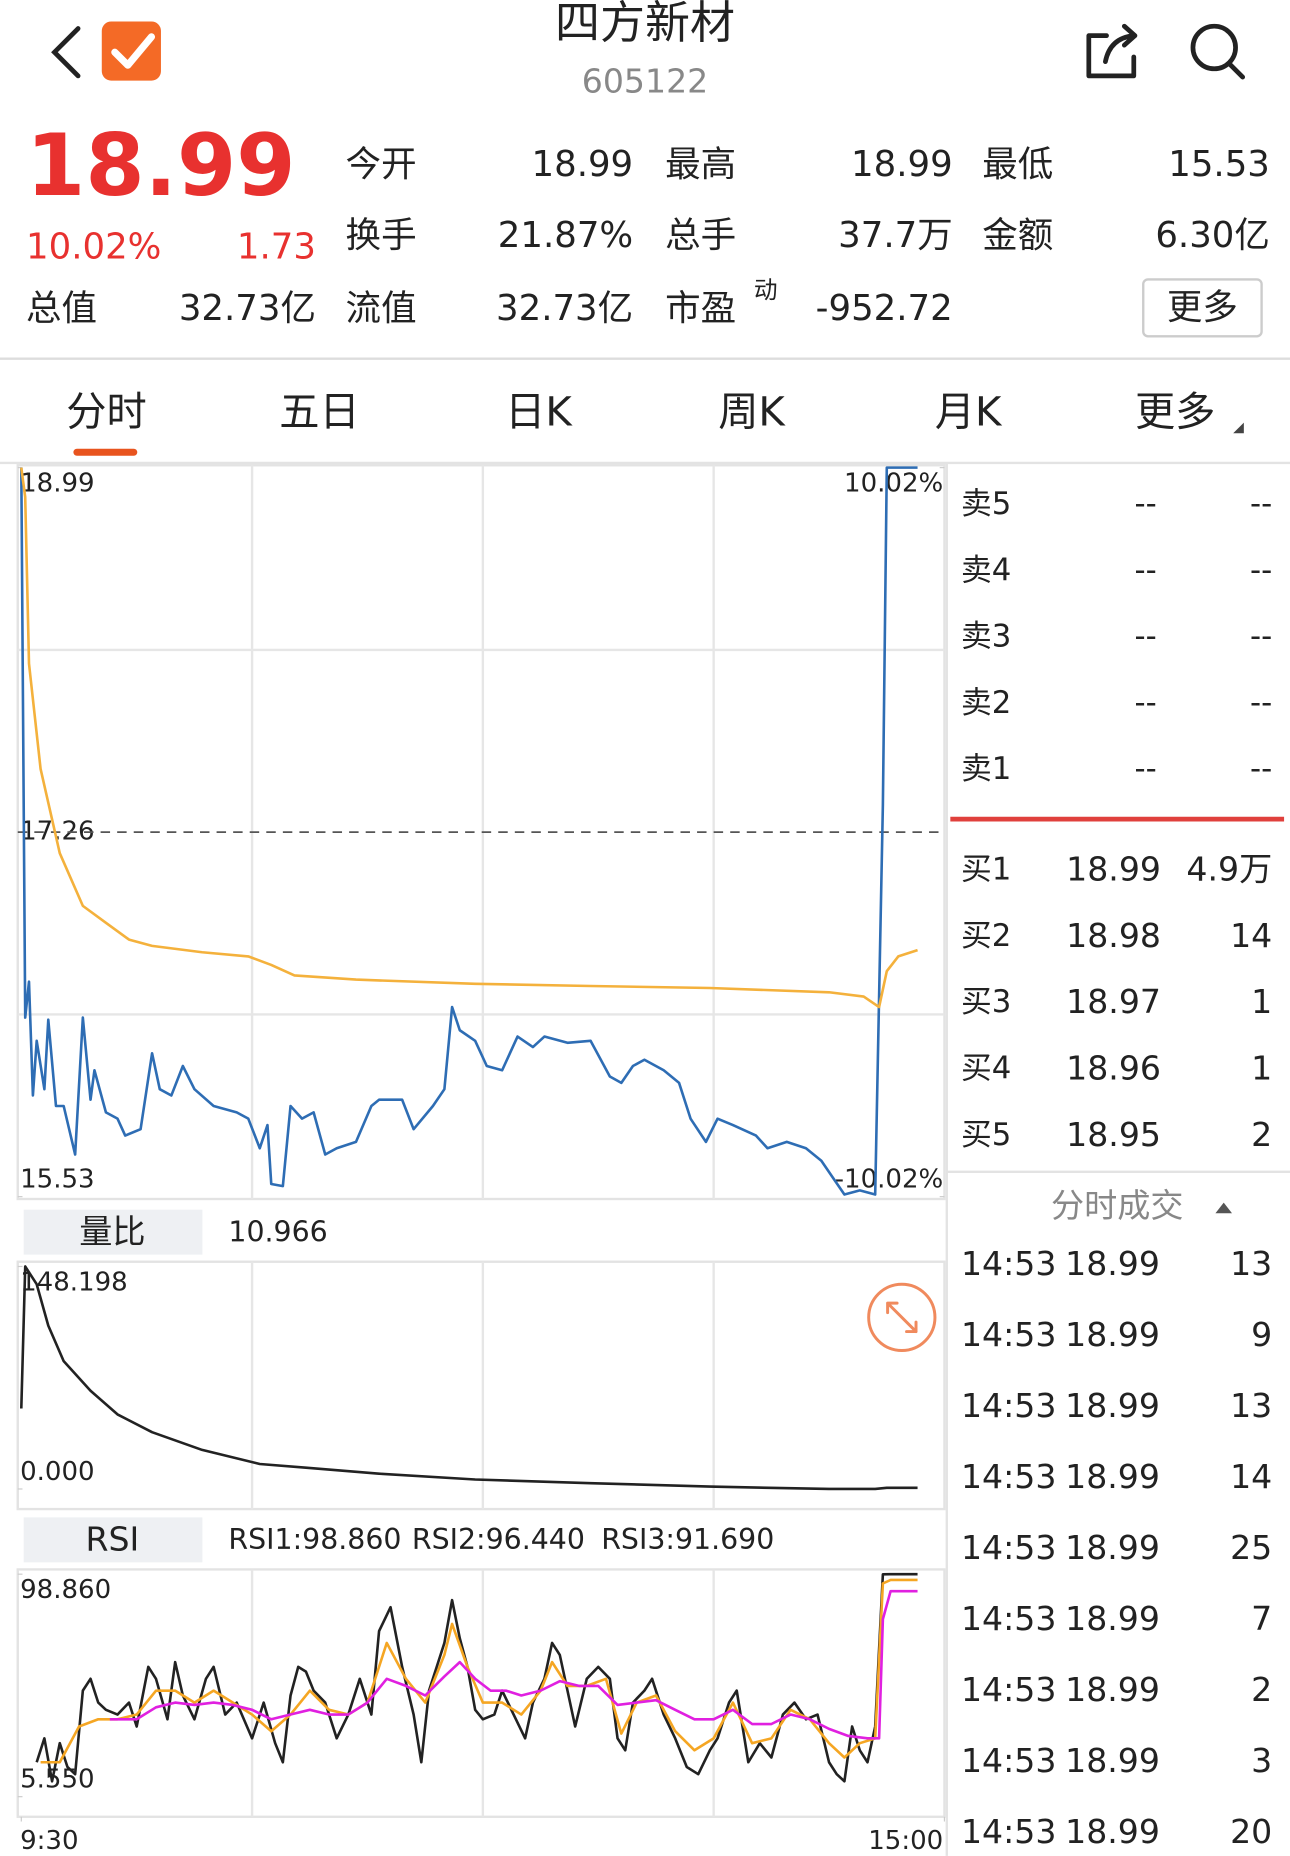 The image size is (1290, 1856). What do you see at coordinates (565, 235) in the screenshot?
I see `stat-value: 21.87%` at bounding box center [565, 235].